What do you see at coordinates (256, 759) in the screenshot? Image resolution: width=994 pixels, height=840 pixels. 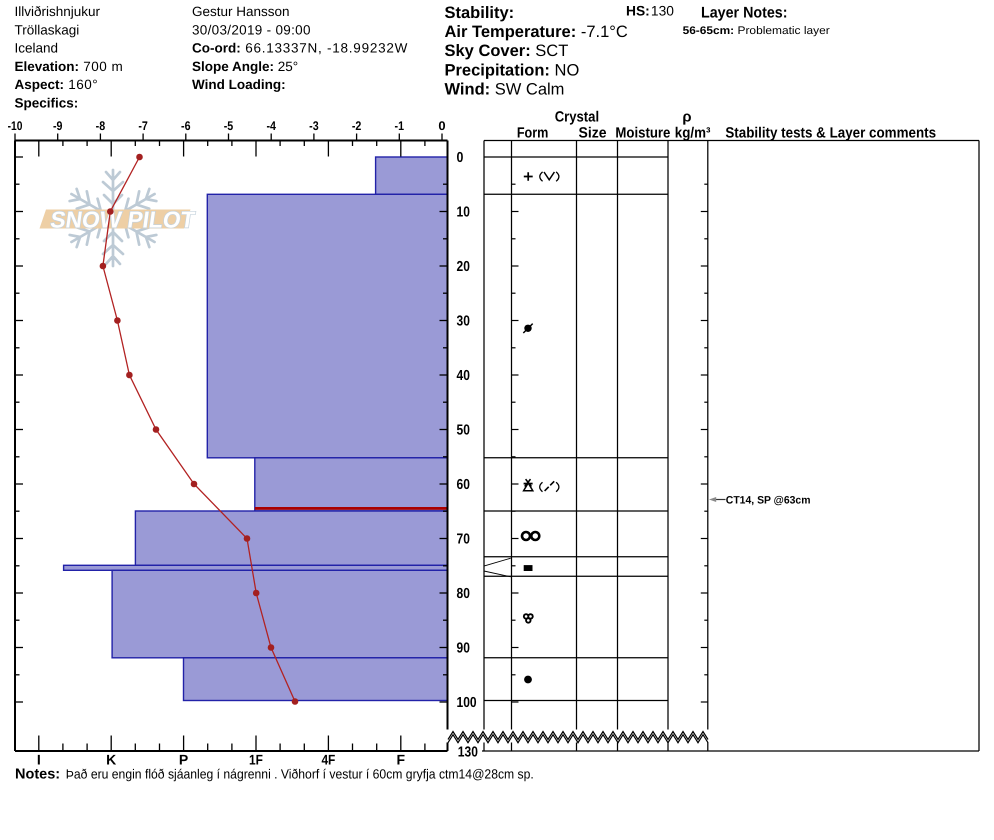 I see `svg-text: 1F` at bounding box center [256, 759].